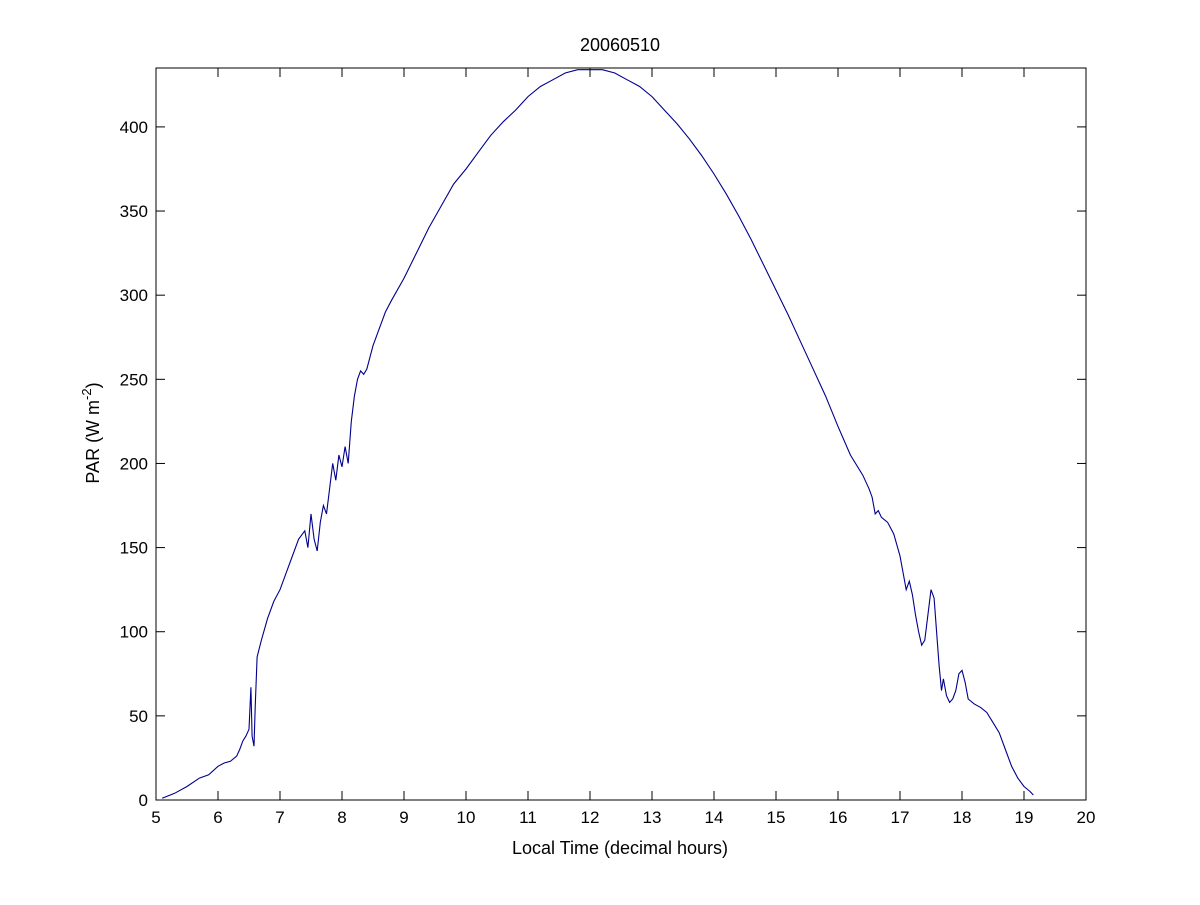 Image resolution: width=1200 pixels, height=905 pixels. Describe the element at coordinates (93, 442) in the screenshot. I see `y-axis-label-main: PAR (W m` at that location.